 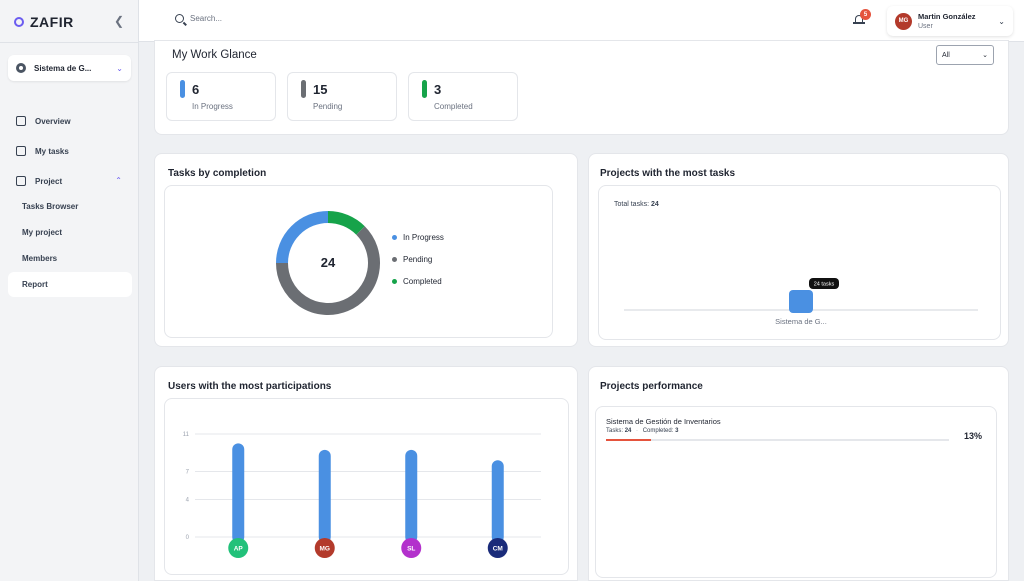 I want to click on progress-track, so click(x=777, y=440).